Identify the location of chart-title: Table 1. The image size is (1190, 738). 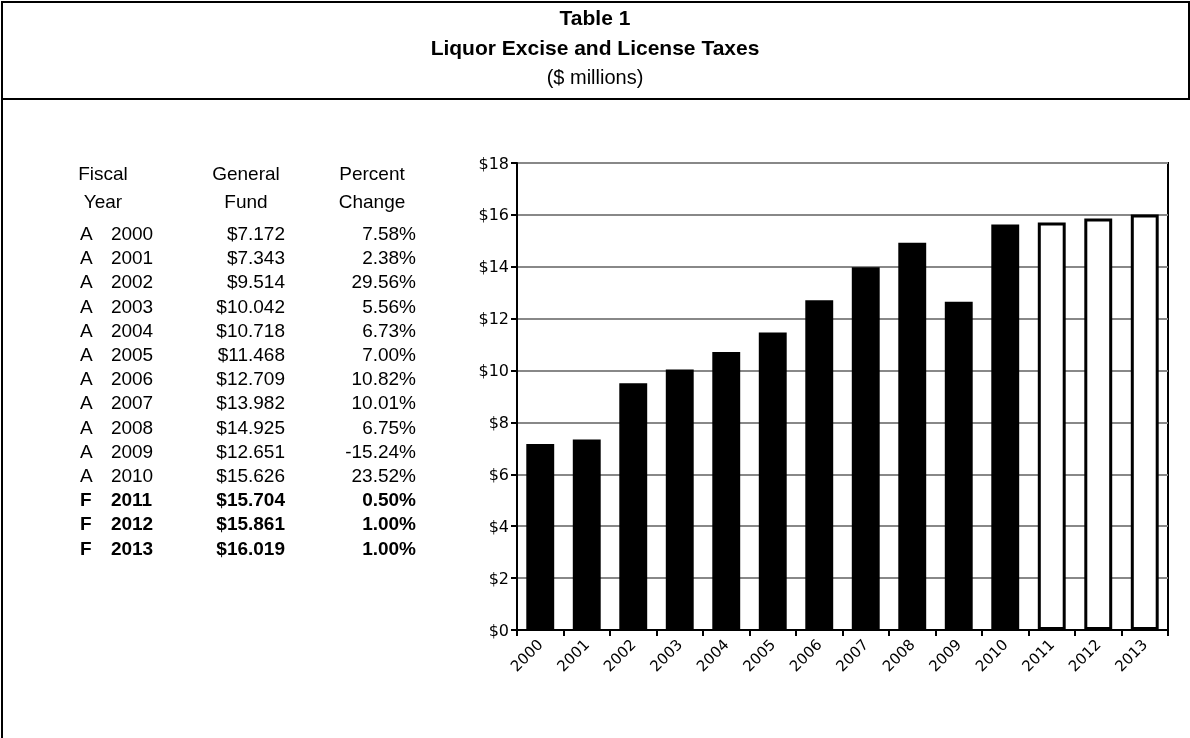
(595, 18).